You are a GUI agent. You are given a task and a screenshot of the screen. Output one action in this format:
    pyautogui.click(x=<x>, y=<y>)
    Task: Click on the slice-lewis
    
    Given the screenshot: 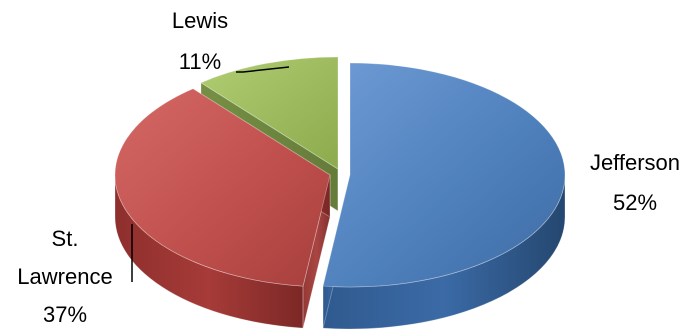 What is the action you would take?
    pyautogui.click(x=269, y=113)
    